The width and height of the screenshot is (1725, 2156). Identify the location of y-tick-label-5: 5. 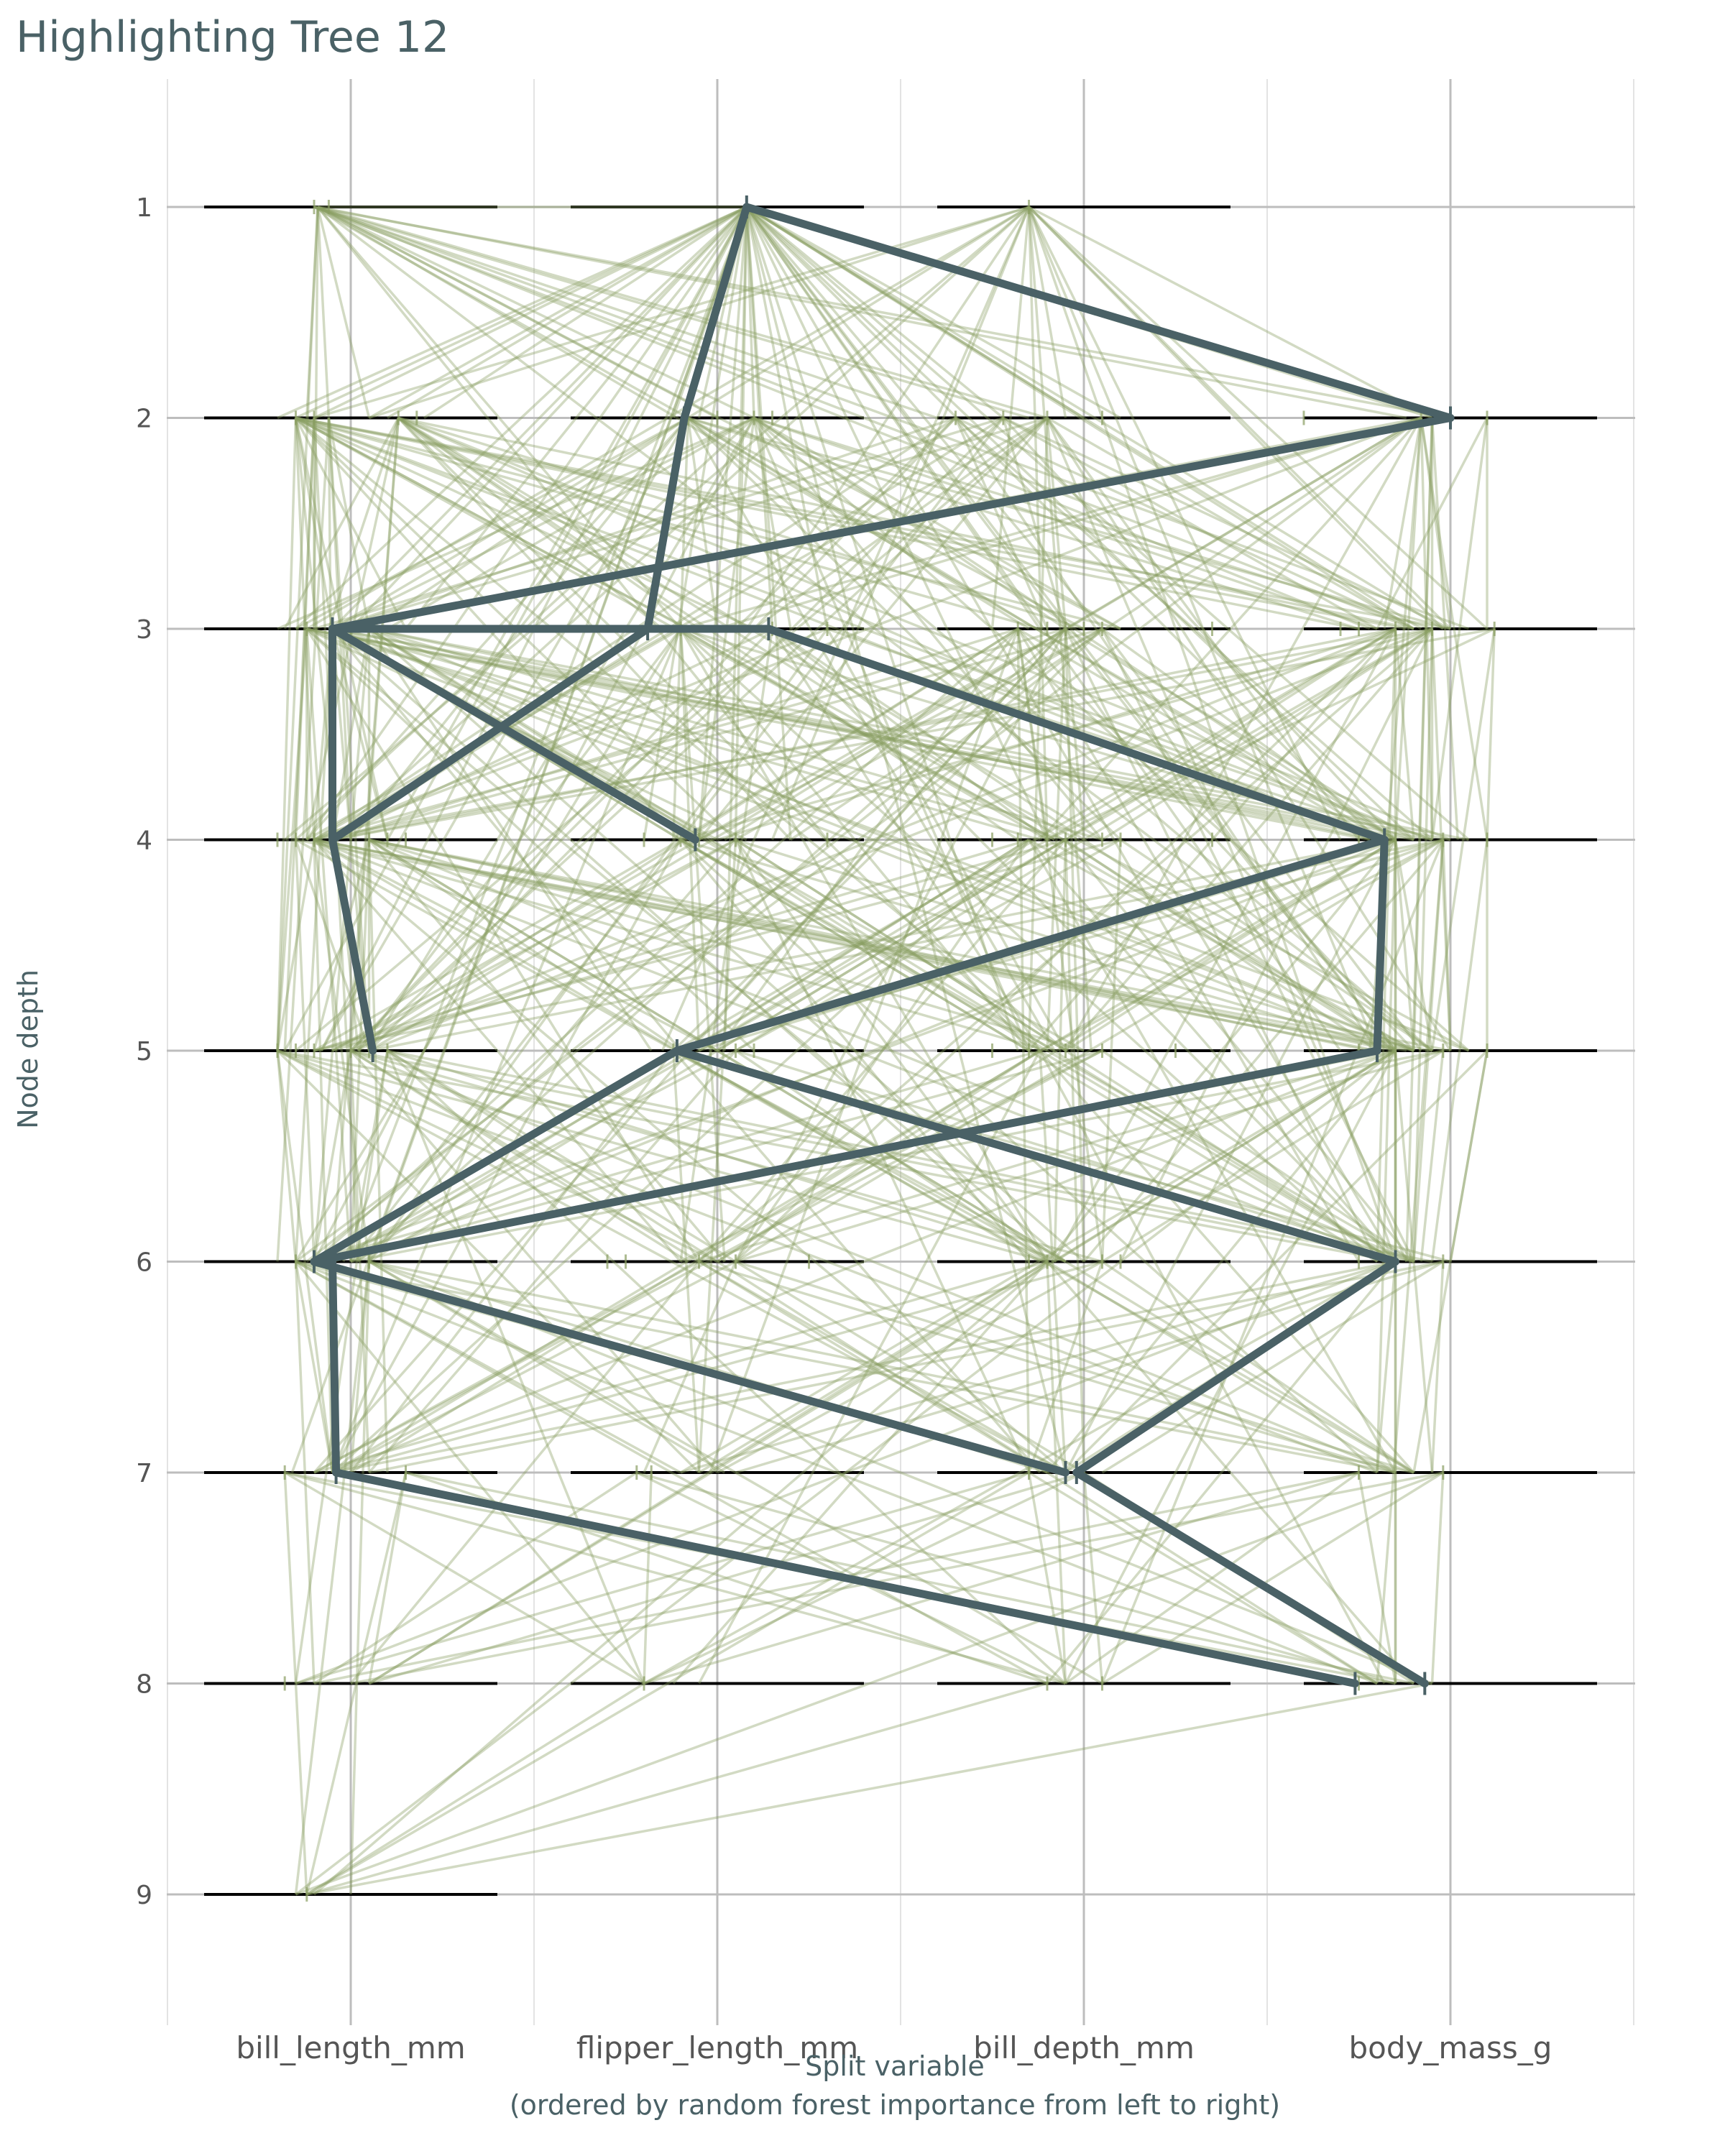
(144, 1052).